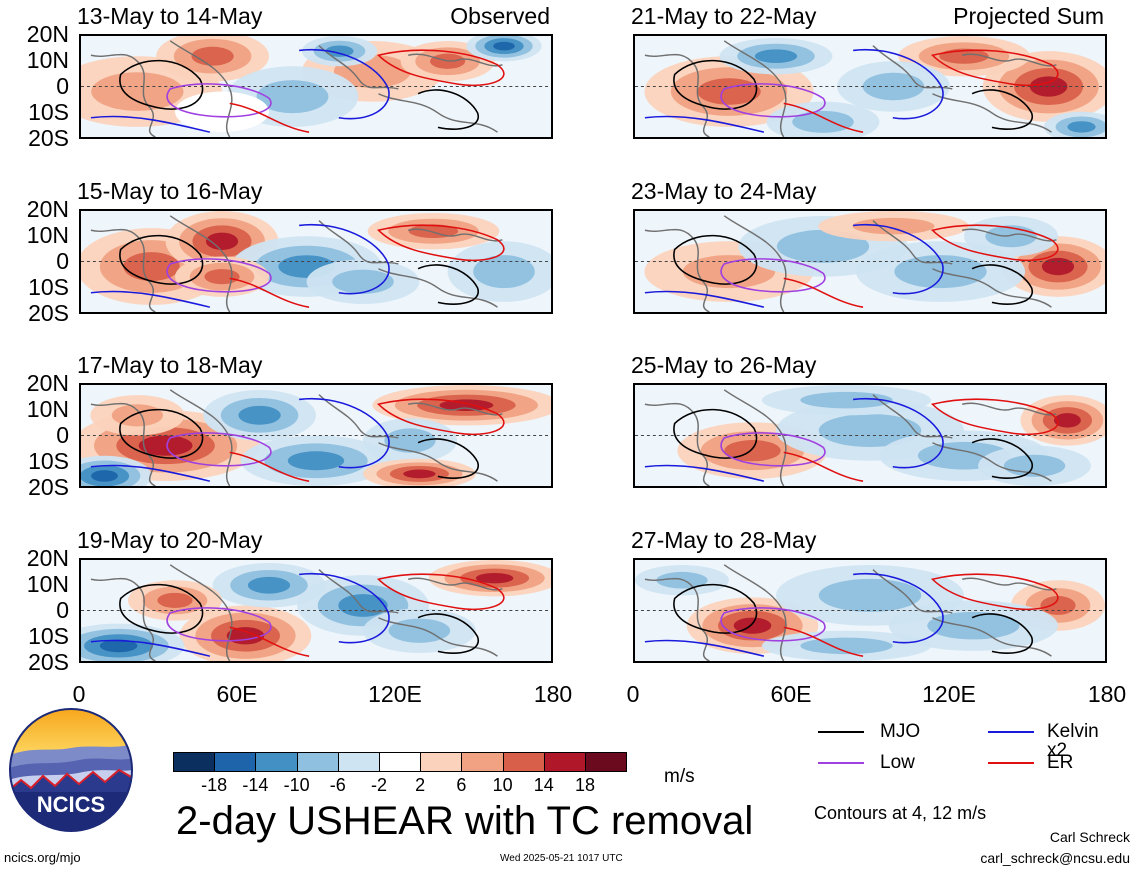  I want to click on colorbar-label: -6, so click(337, 785).